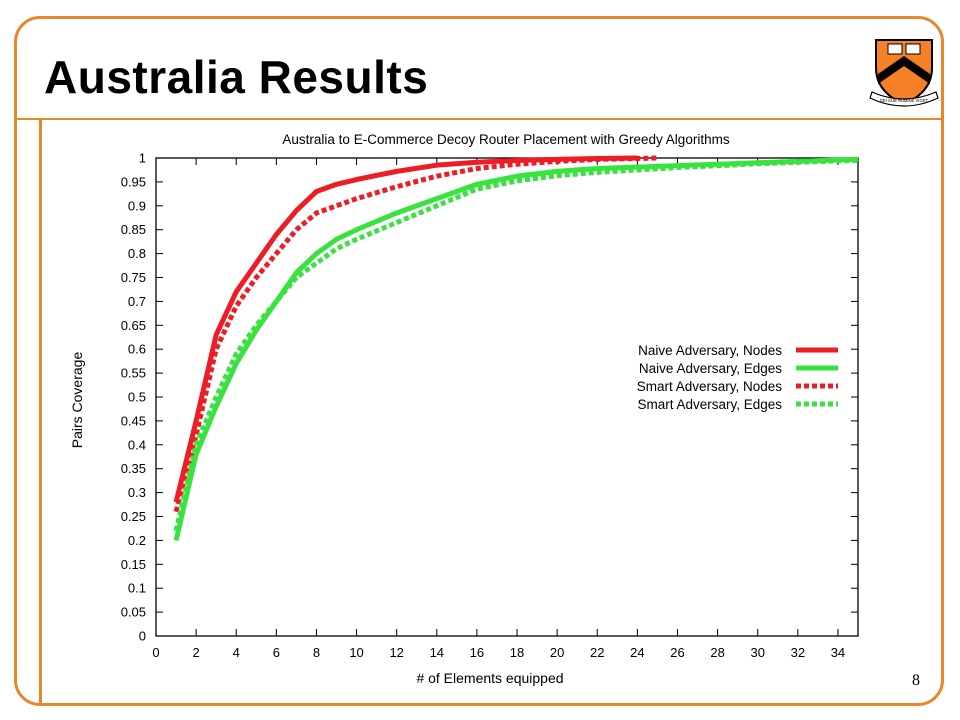 The height and width of the screenshot is (720, 960). I want to click on shield-icon: DEI SUB NUMINE VIGET, so click(904, 73).